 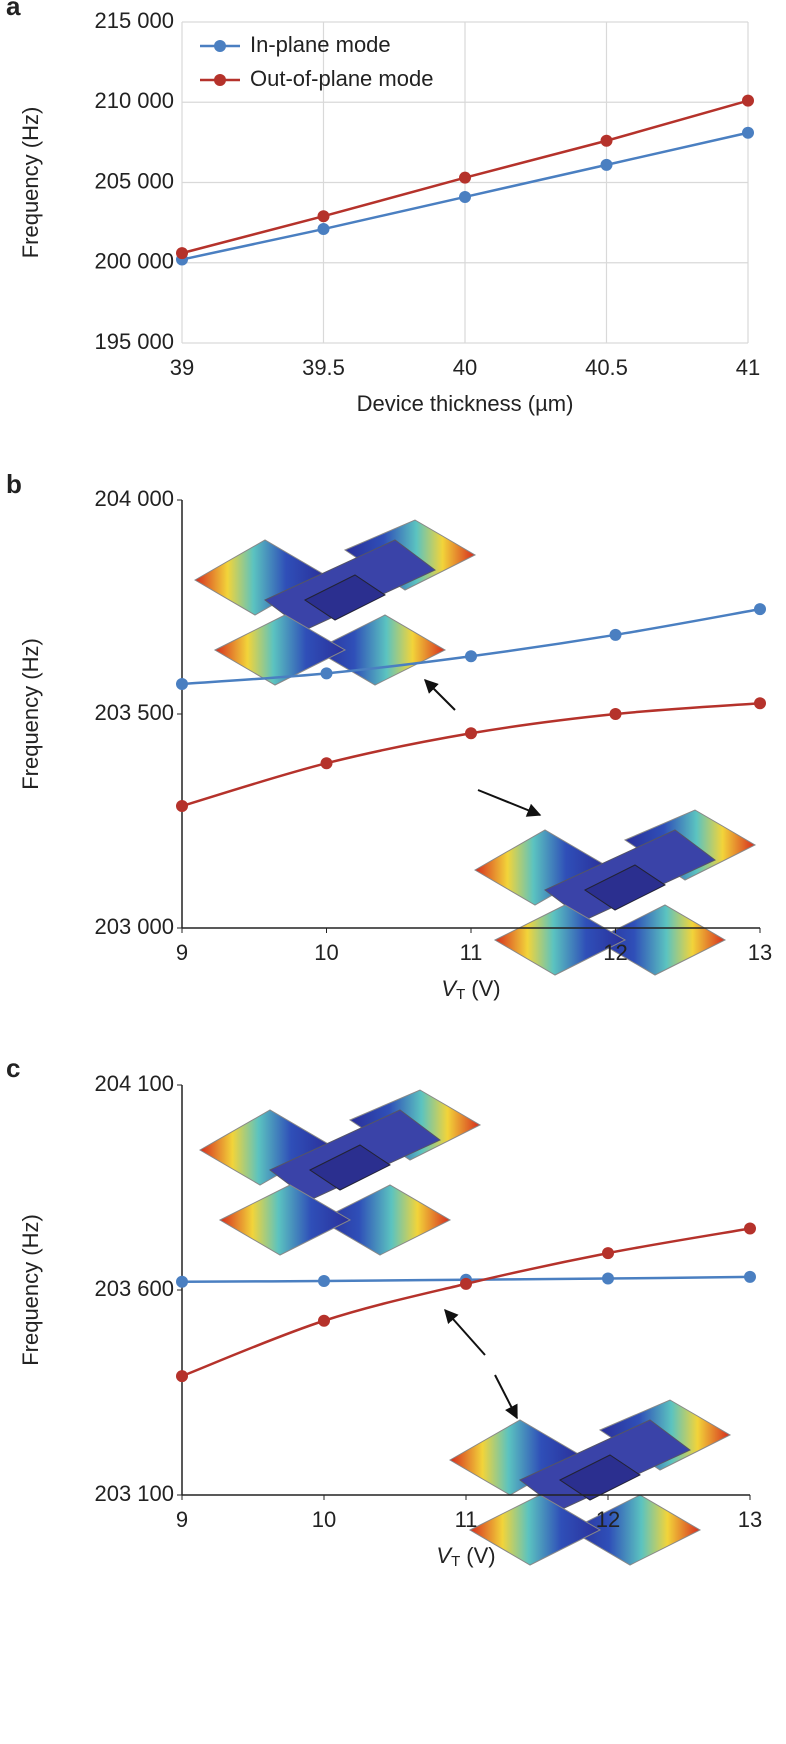 What do you see at coordinates (134, 261) in the screenshot?
I see `y-tick-label: 200 000` at bounding box center [134, 261].